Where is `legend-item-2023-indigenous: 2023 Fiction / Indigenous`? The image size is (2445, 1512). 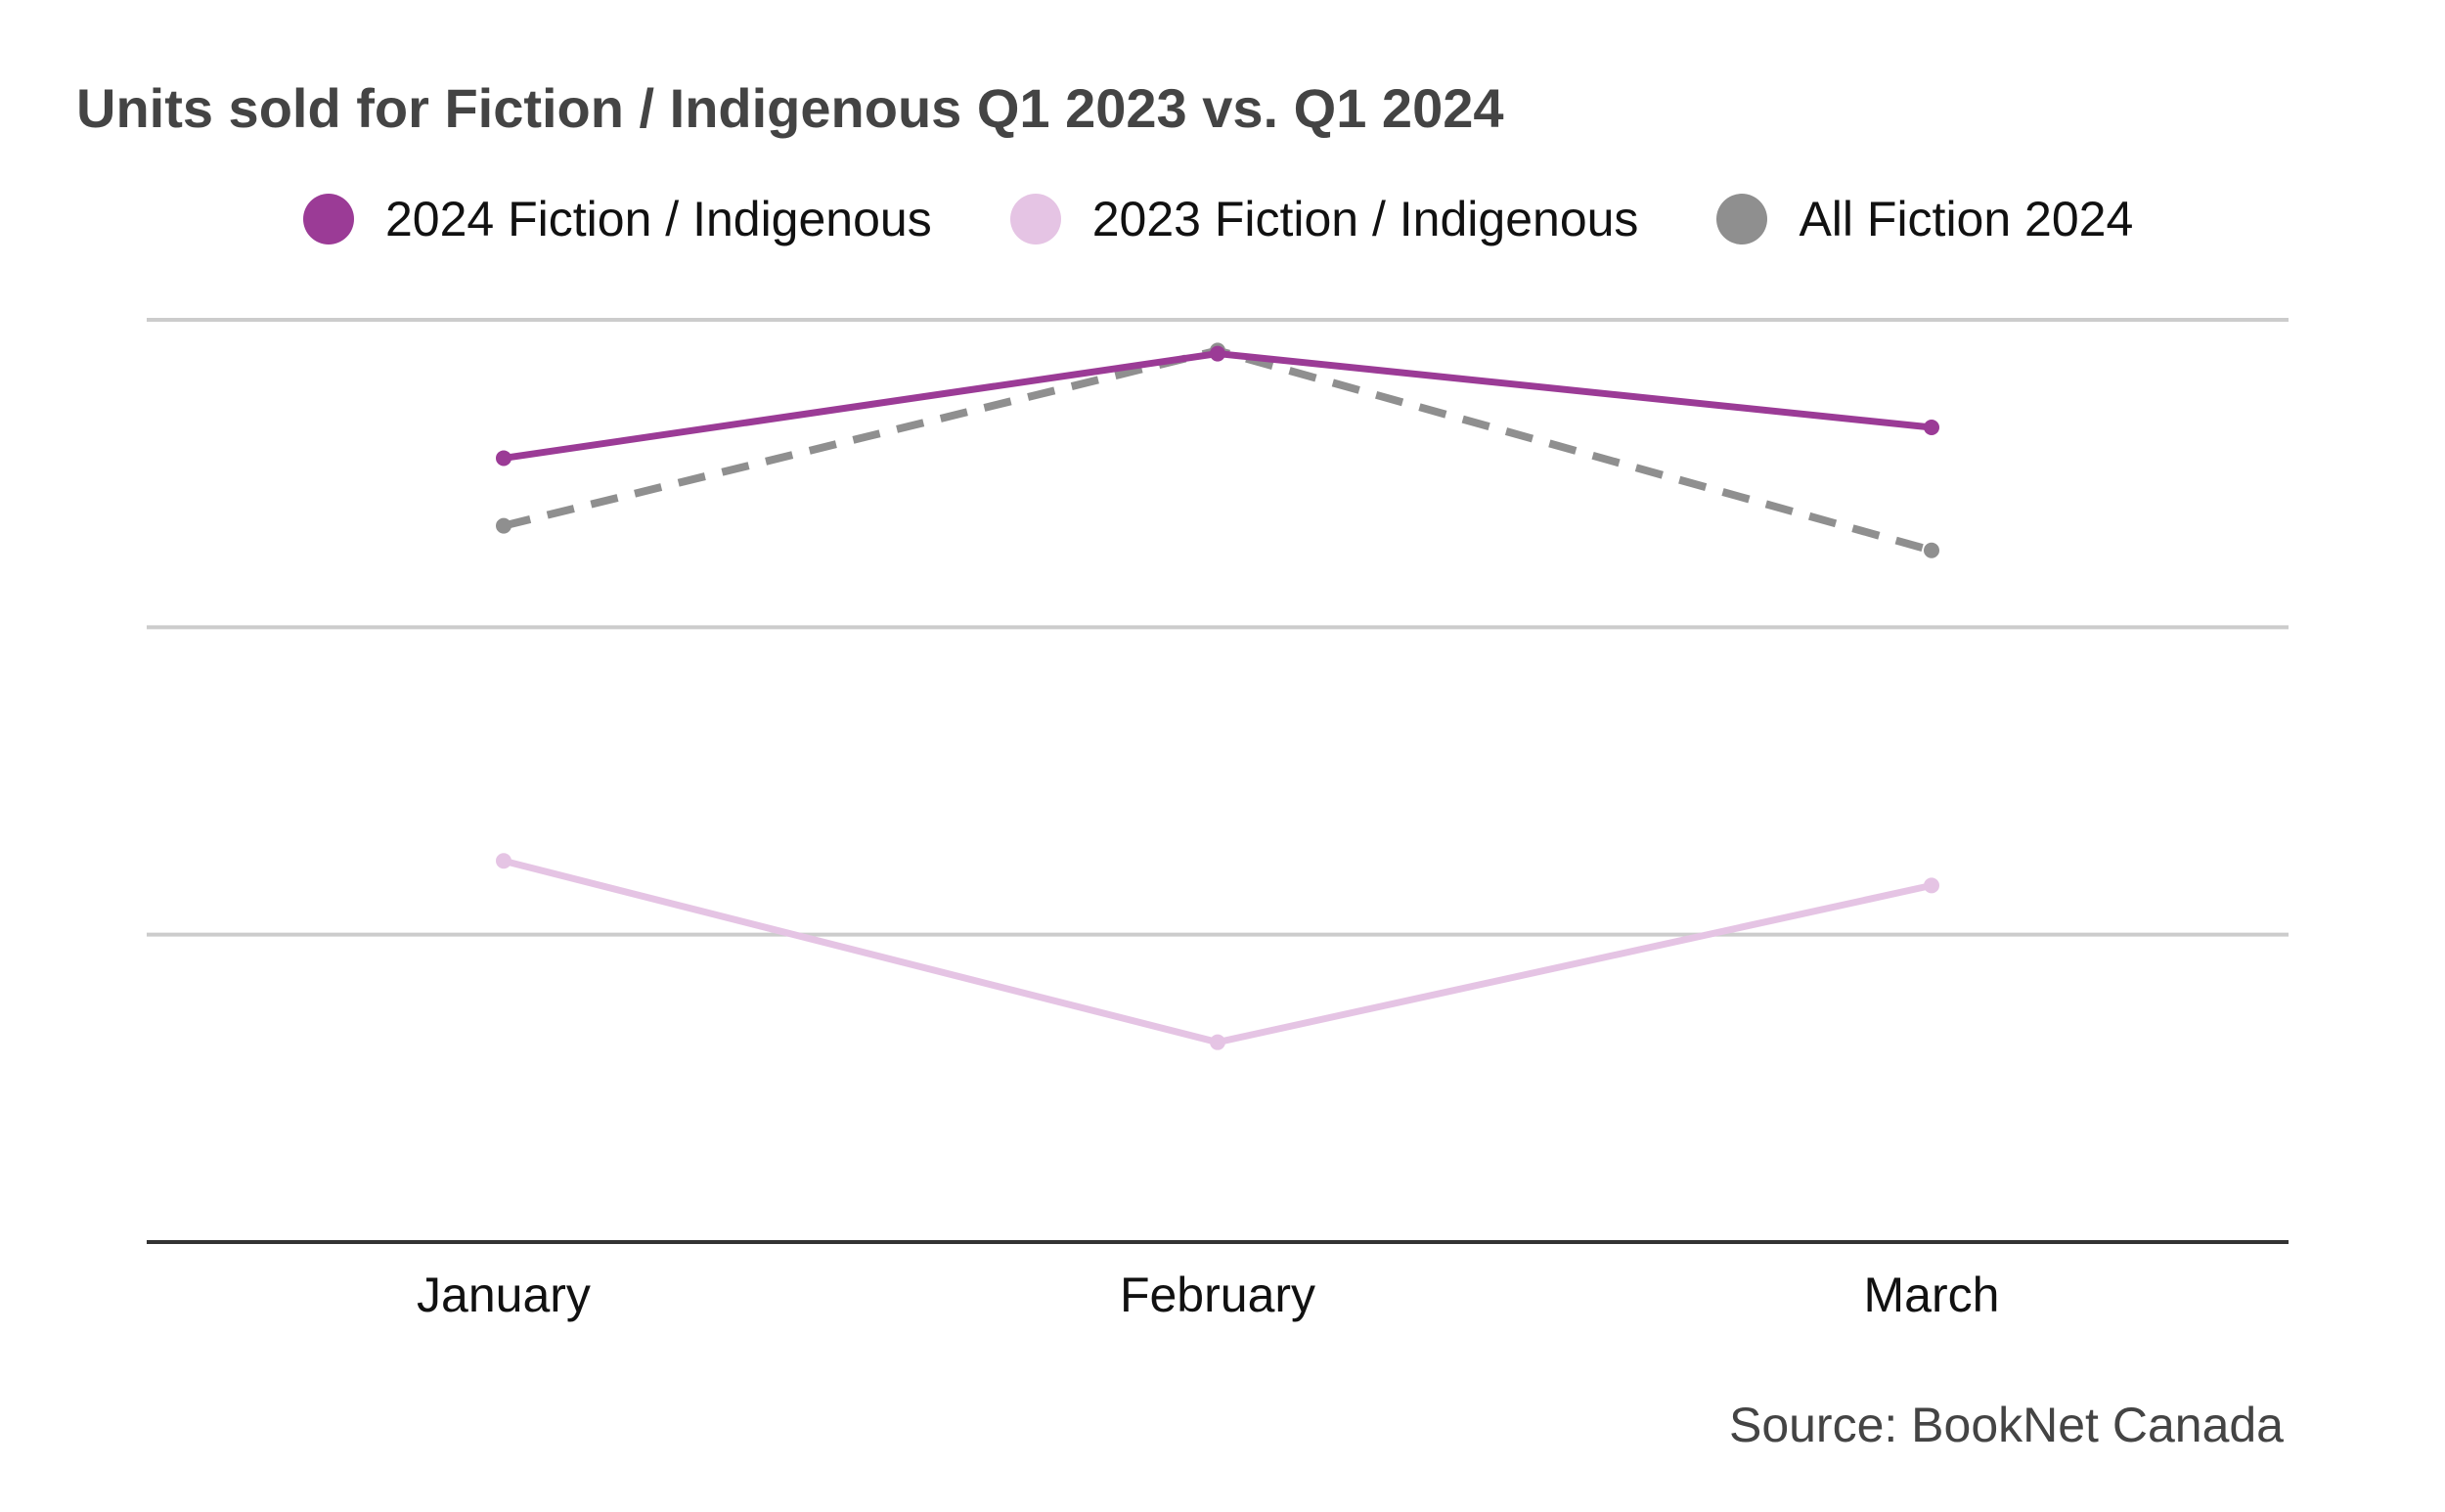
legend-item-2023-indigenous: 2023 Fiction / Indigenous is located at coordinates (1324, 219).